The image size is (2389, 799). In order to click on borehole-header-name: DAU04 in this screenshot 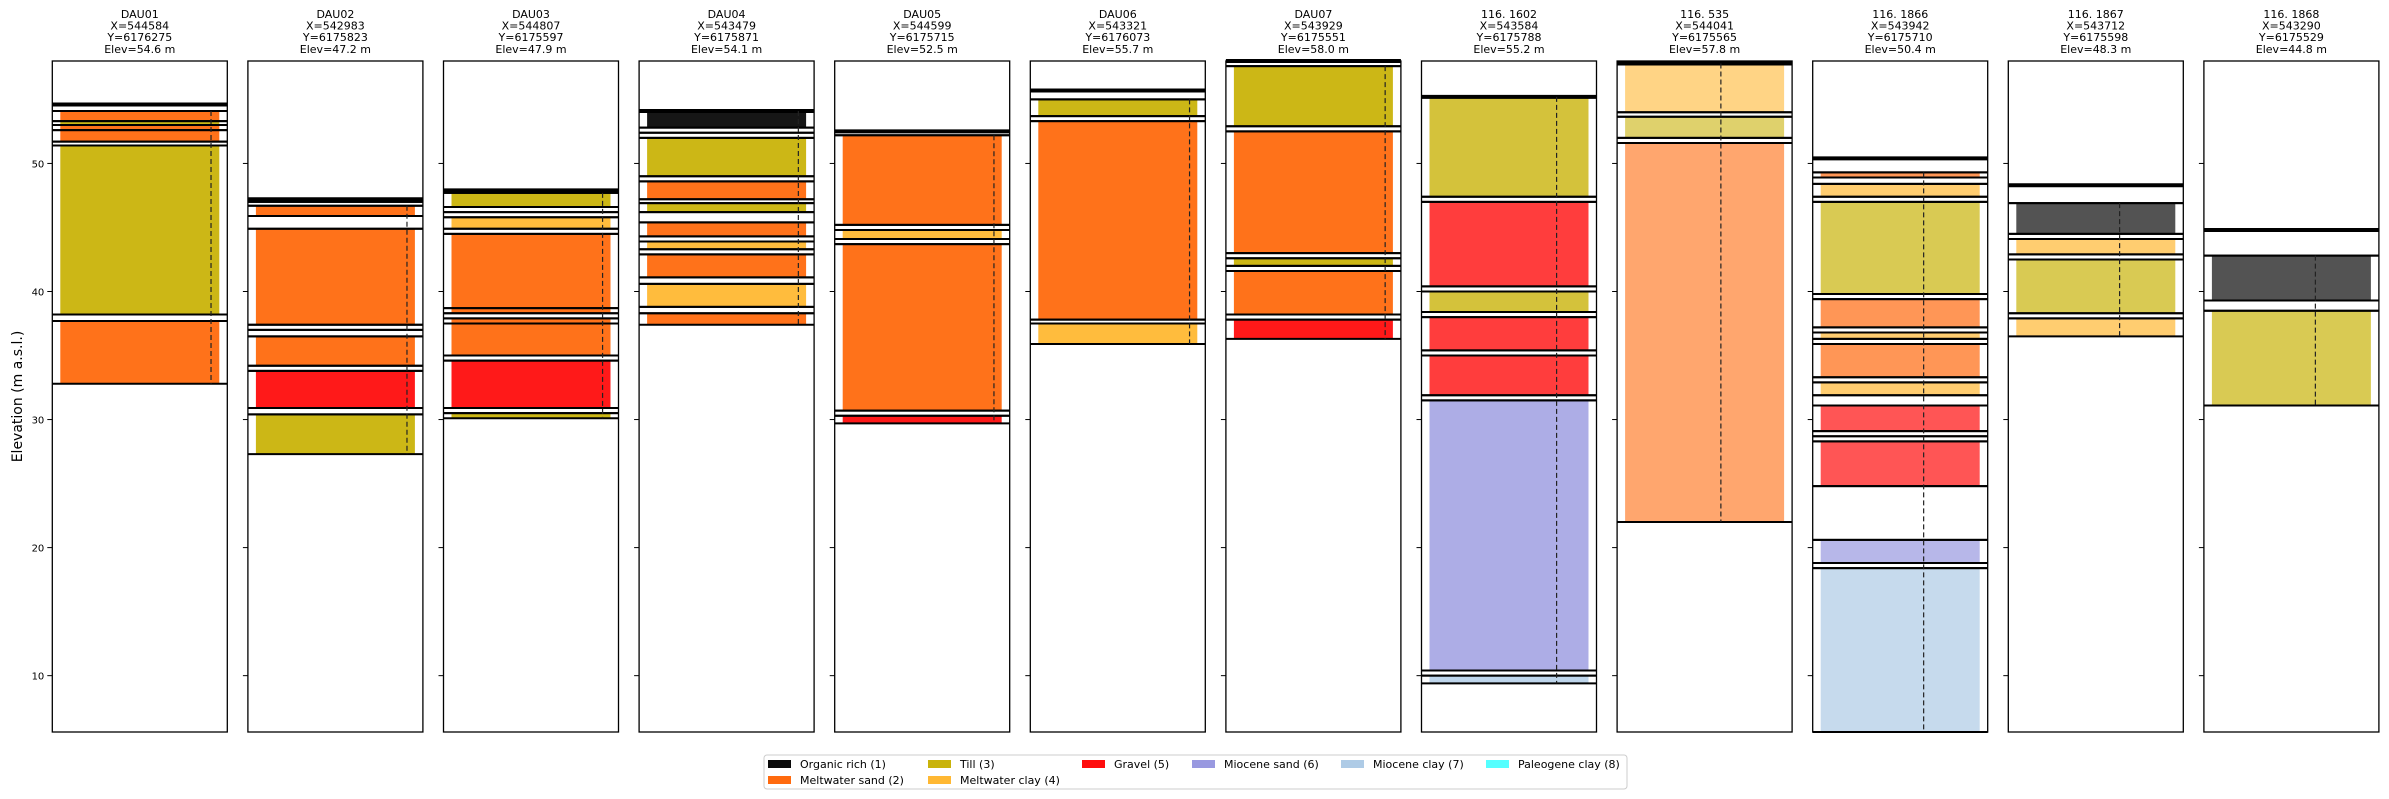, I will do `click(727, 14)`.